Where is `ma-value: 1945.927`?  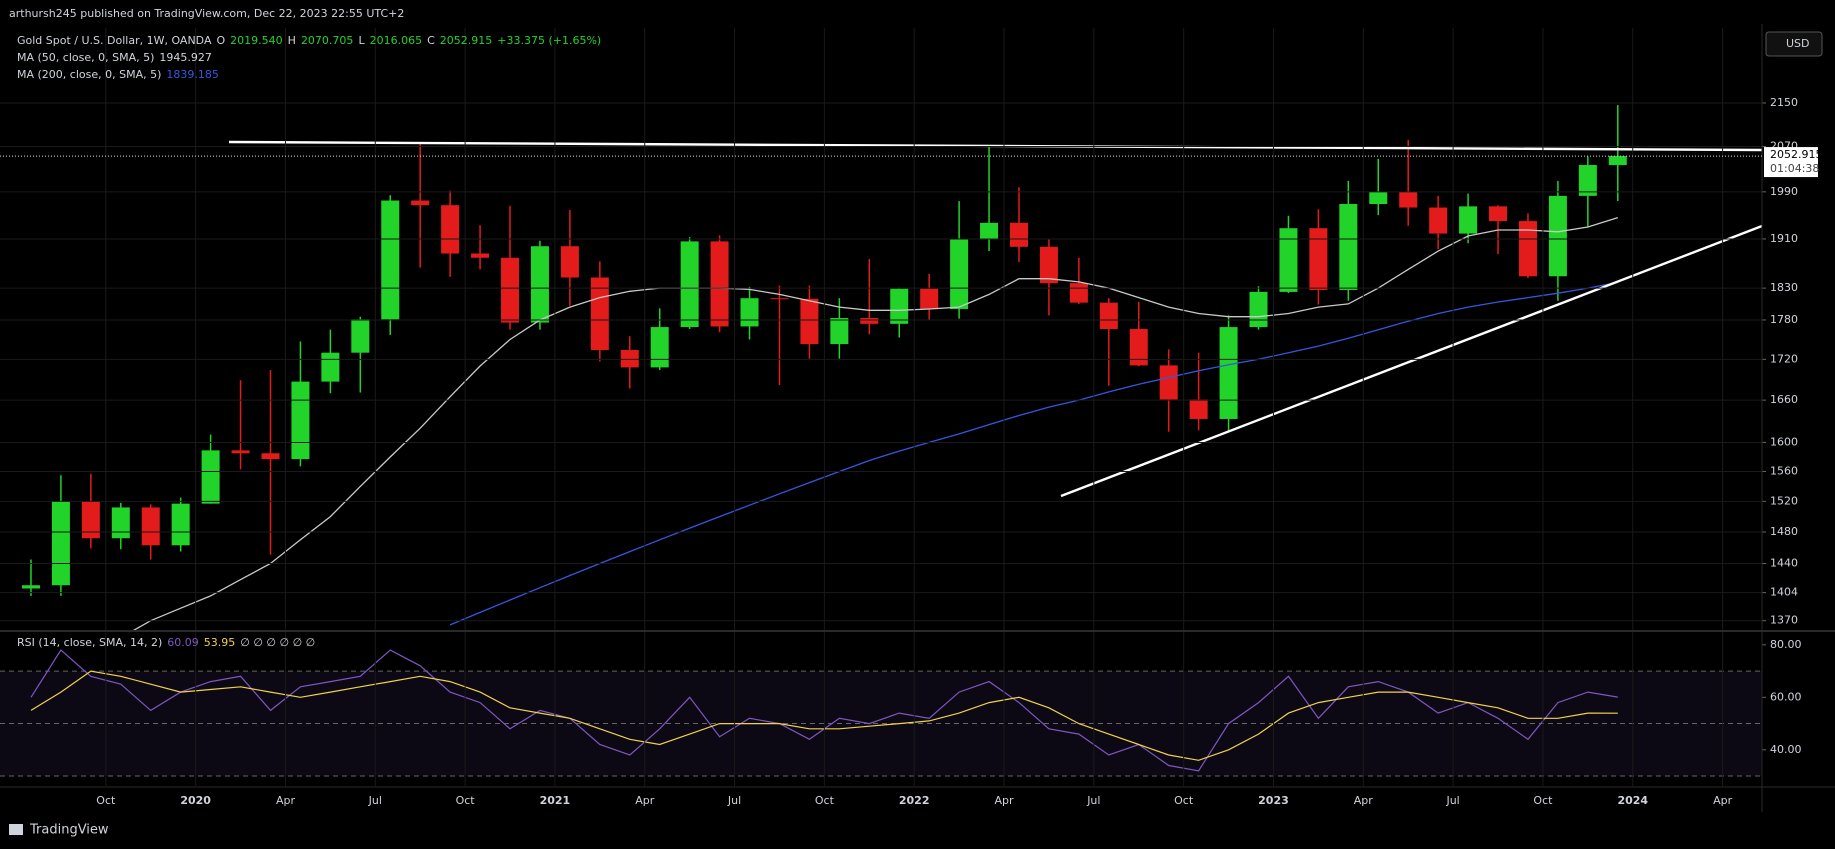
ma-value: 1945.927 is located at coordinates (185, 57).